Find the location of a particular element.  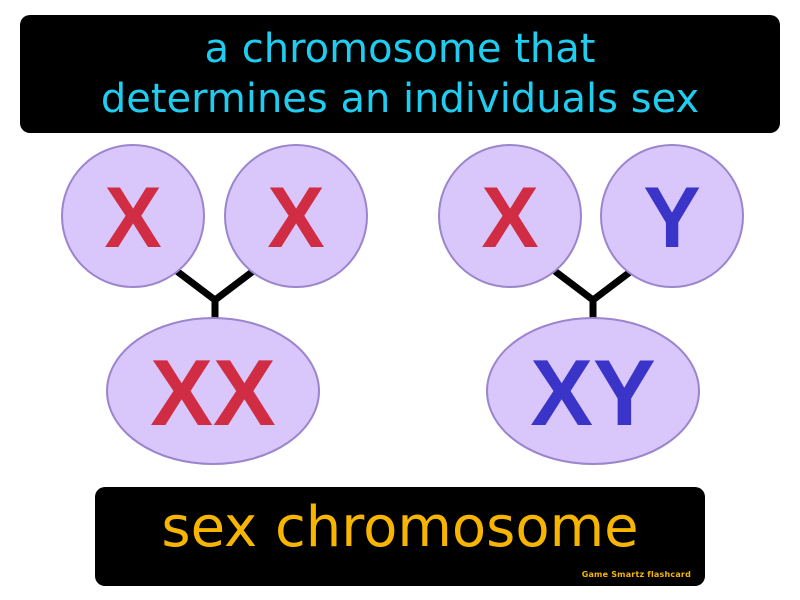

term-title: sex chromosome is located at coordinates (400, 527).